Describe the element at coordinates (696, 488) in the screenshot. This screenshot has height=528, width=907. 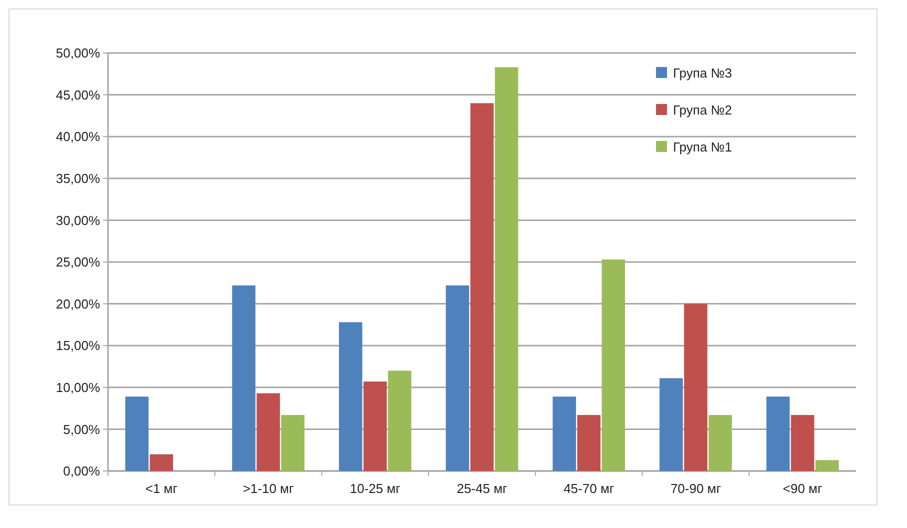
I see `x-tick-label: 70-90 мг` at that location.